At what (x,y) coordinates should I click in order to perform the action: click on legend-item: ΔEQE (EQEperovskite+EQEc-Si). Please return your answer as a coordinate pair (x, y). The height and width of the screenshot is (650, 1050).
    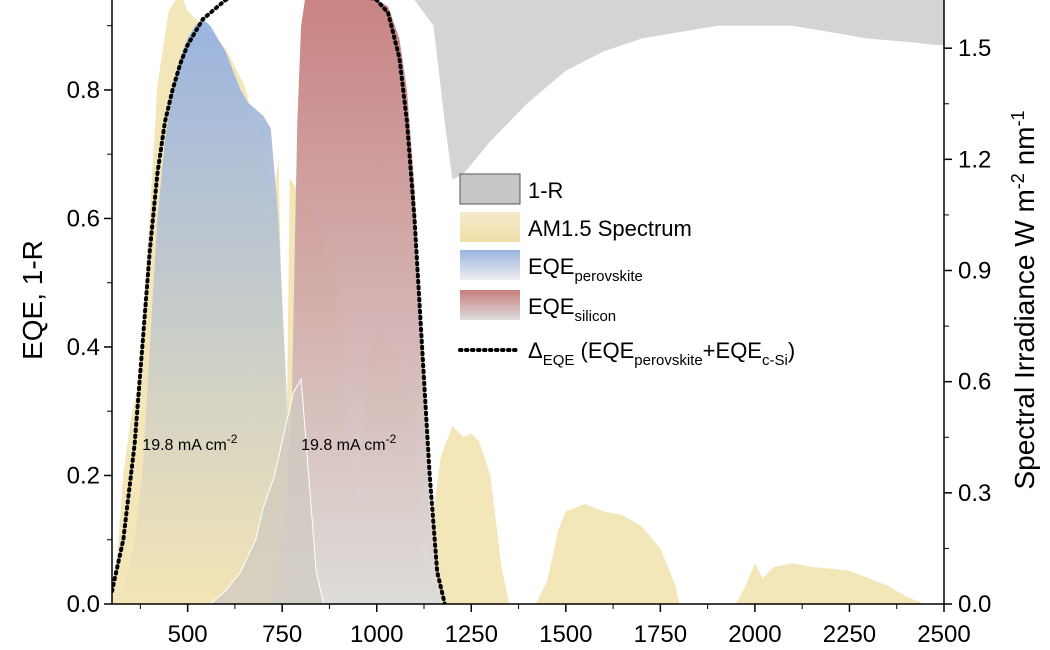
    Looking at the image, I should click on (626, 353).